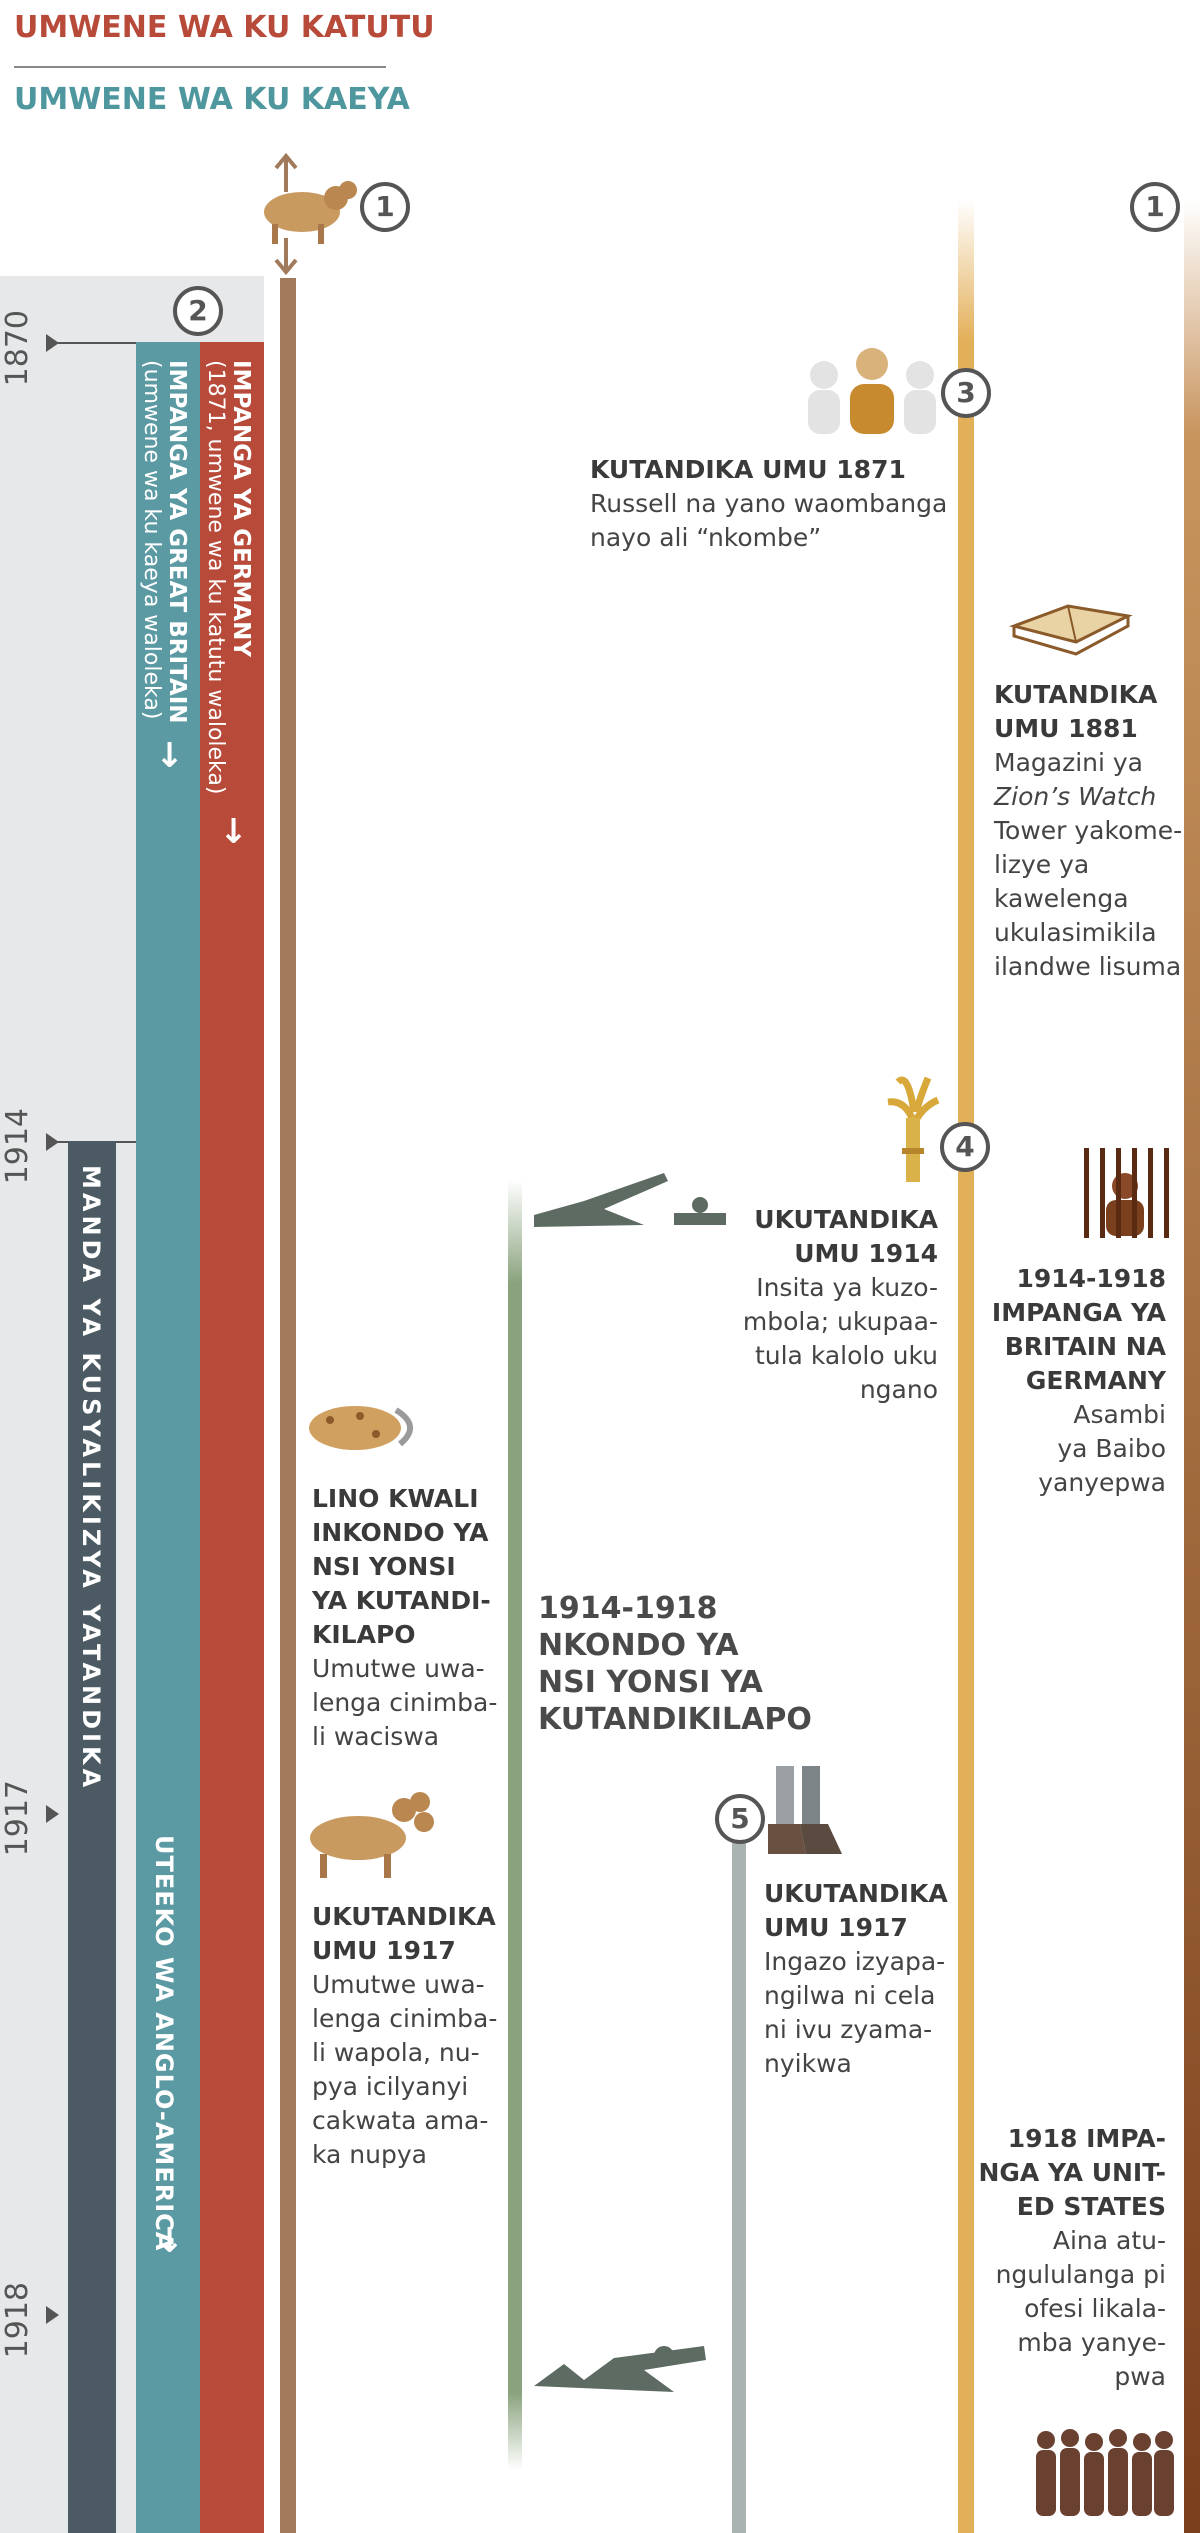 The height and width of the screenshot is (2533, 1200). I want to click on entry-1881-line-2: Zion’s Watch, so click(1075, 796).